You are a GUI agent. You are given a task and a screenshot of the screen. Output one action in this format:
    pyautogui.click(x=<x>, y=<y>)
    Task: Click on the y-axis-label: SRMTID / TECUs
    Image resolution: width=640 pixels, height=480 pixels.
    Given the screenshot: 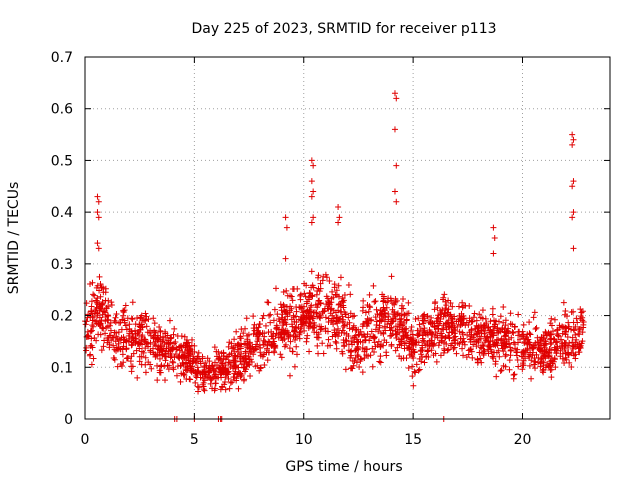 What is the action you would take?
    pyautogui.click(x=14, y=238)
    